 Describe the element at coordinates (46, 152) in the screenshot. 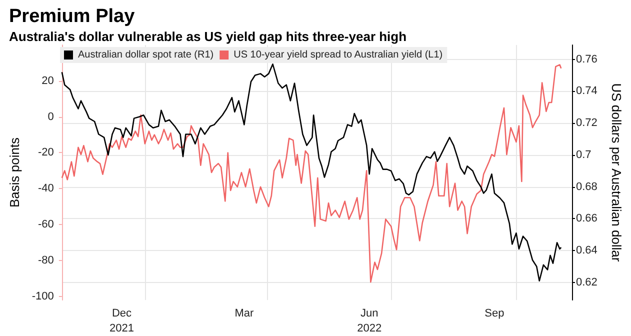

I see `y-tick-label: -20` at that location.